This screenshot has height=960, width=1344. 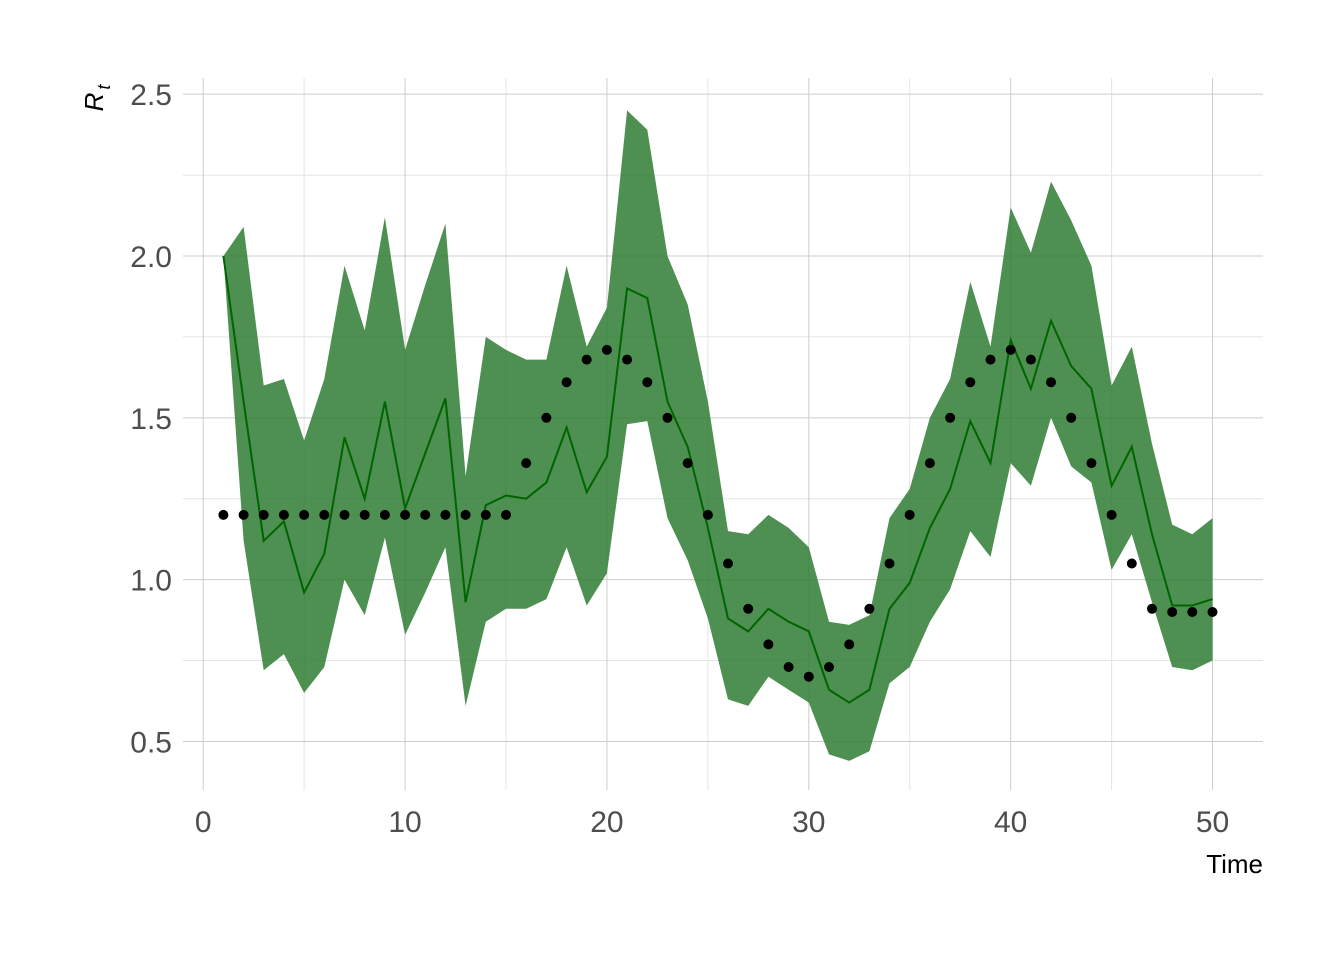 What do you see at coordinates (712, 822) in the screenshot?
I see `x-tick-labels: 0 10 20 30 40 50` at bounding box center [712, 822].